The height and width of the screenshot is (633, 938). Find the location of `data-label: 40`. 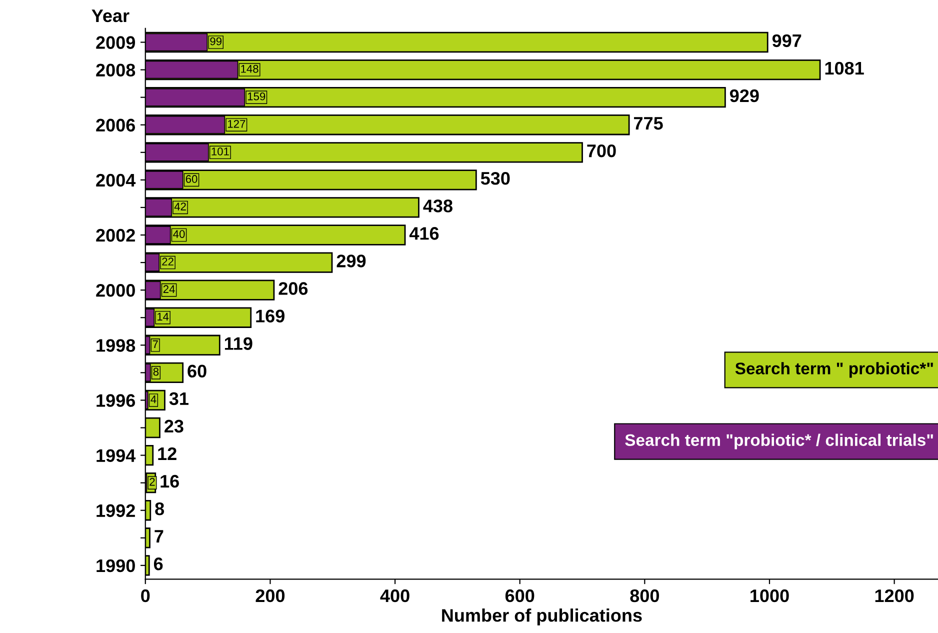

data-label: 40 is located at coordinates (179, 234).